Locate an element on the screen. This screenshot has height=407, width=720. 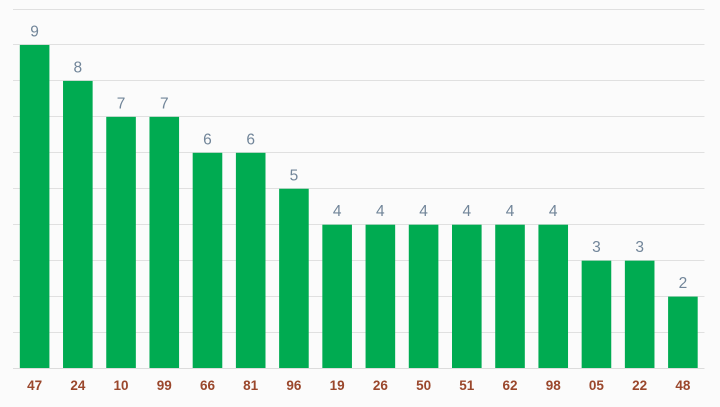
svg-text: 8 is located at coordinates (78, 67).